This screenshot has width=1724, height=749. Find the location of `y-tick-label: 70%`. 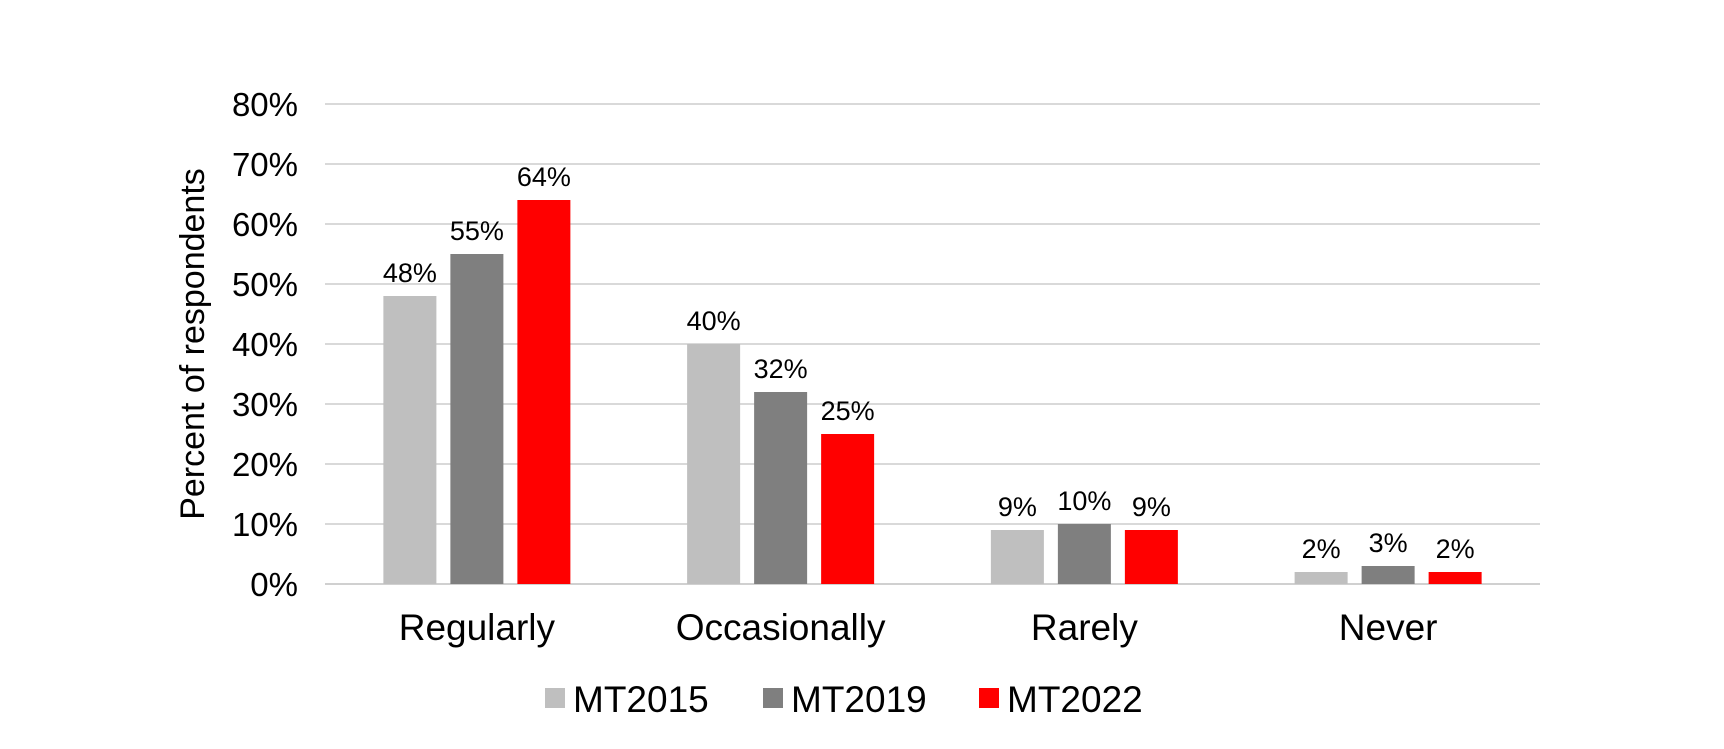

y-tick-label: 70% is located at coordinates (265, 164).